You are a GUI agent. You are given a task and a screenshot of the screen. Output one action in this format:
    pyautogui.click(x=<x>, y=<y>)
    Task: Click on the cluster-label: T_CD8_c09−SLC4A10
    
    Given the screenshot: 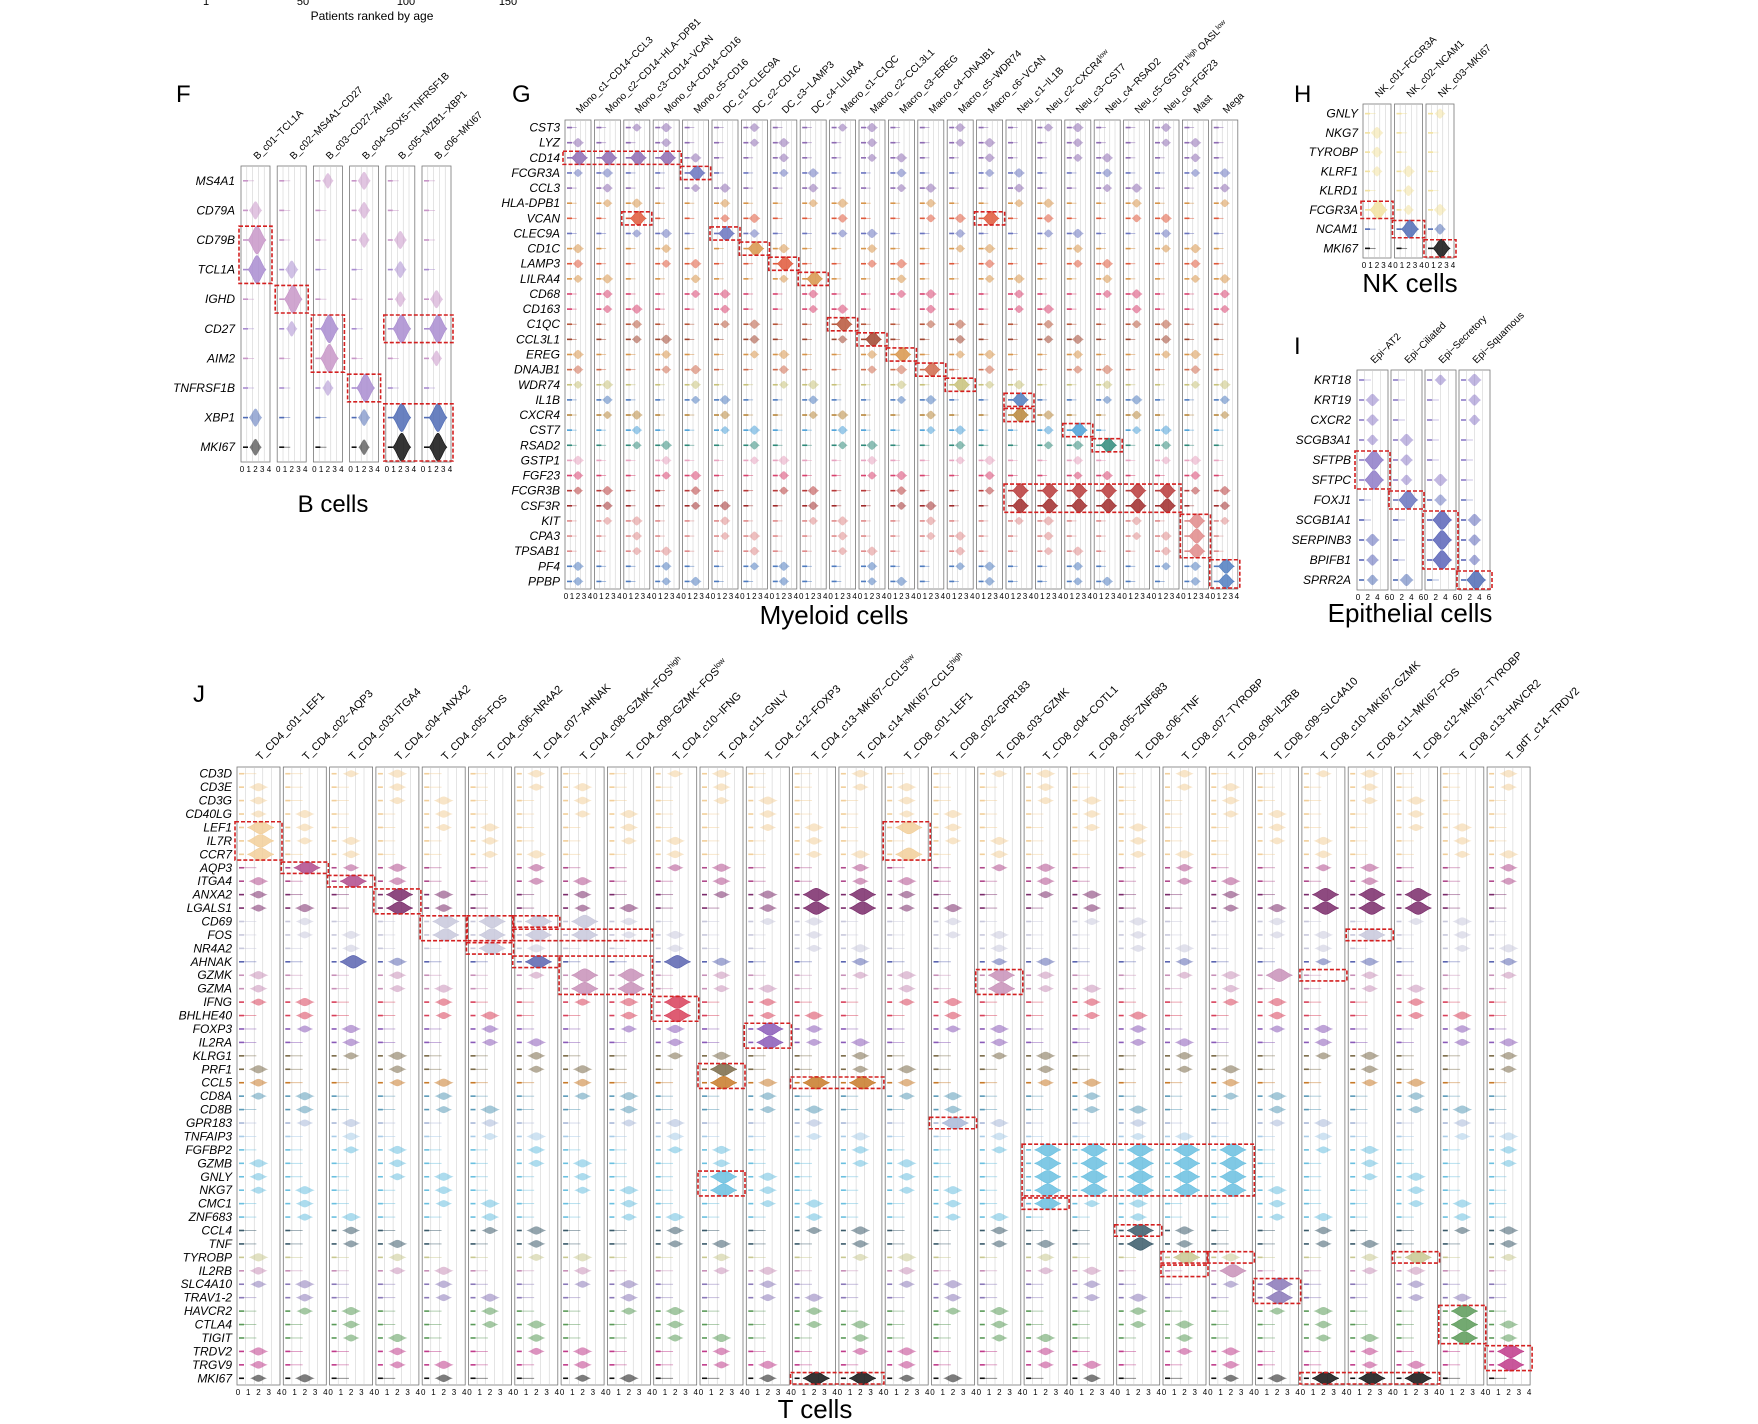 What is the action you would take?
    pyautogui.click(x=1317, y=719)
    